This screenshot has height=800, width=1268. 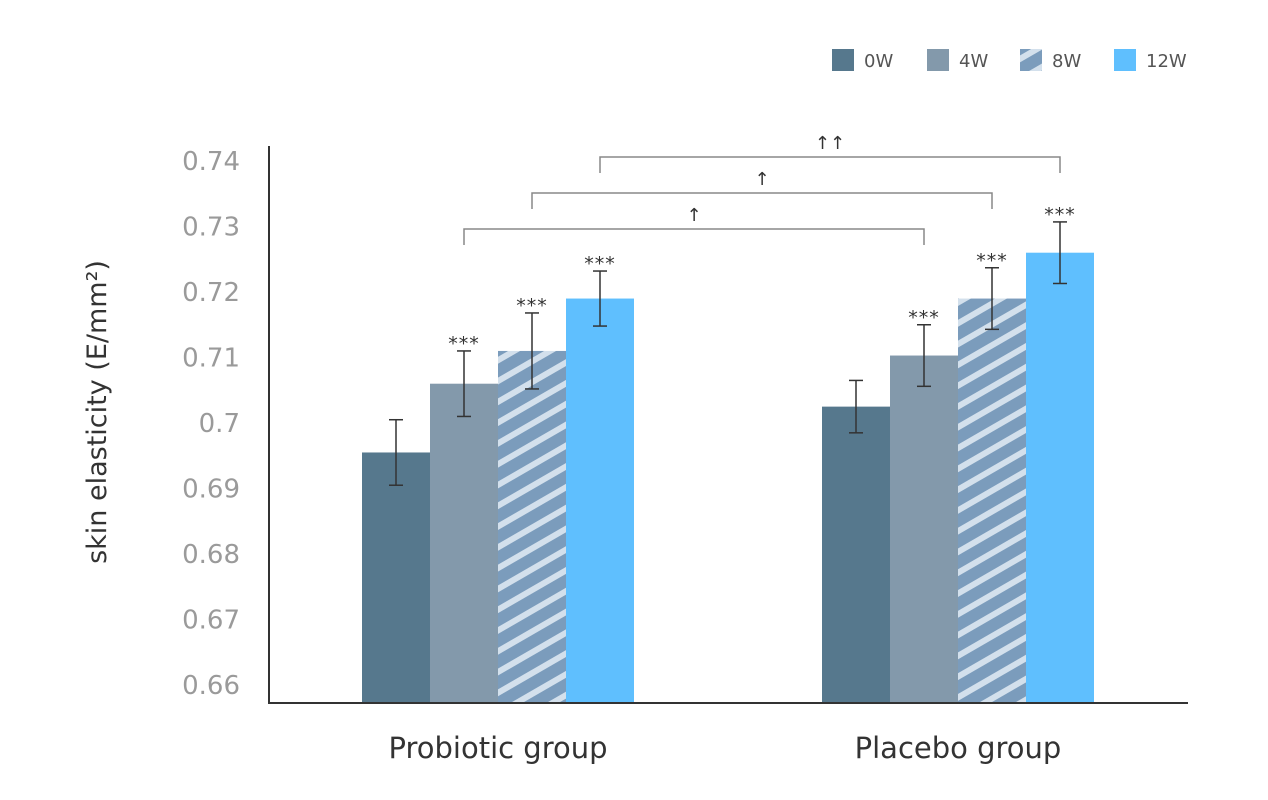 What do you see at coordinates (211, 228) in the screenshot?
I see `y-tick-label: 0.73` at bounding box center [211, 228].